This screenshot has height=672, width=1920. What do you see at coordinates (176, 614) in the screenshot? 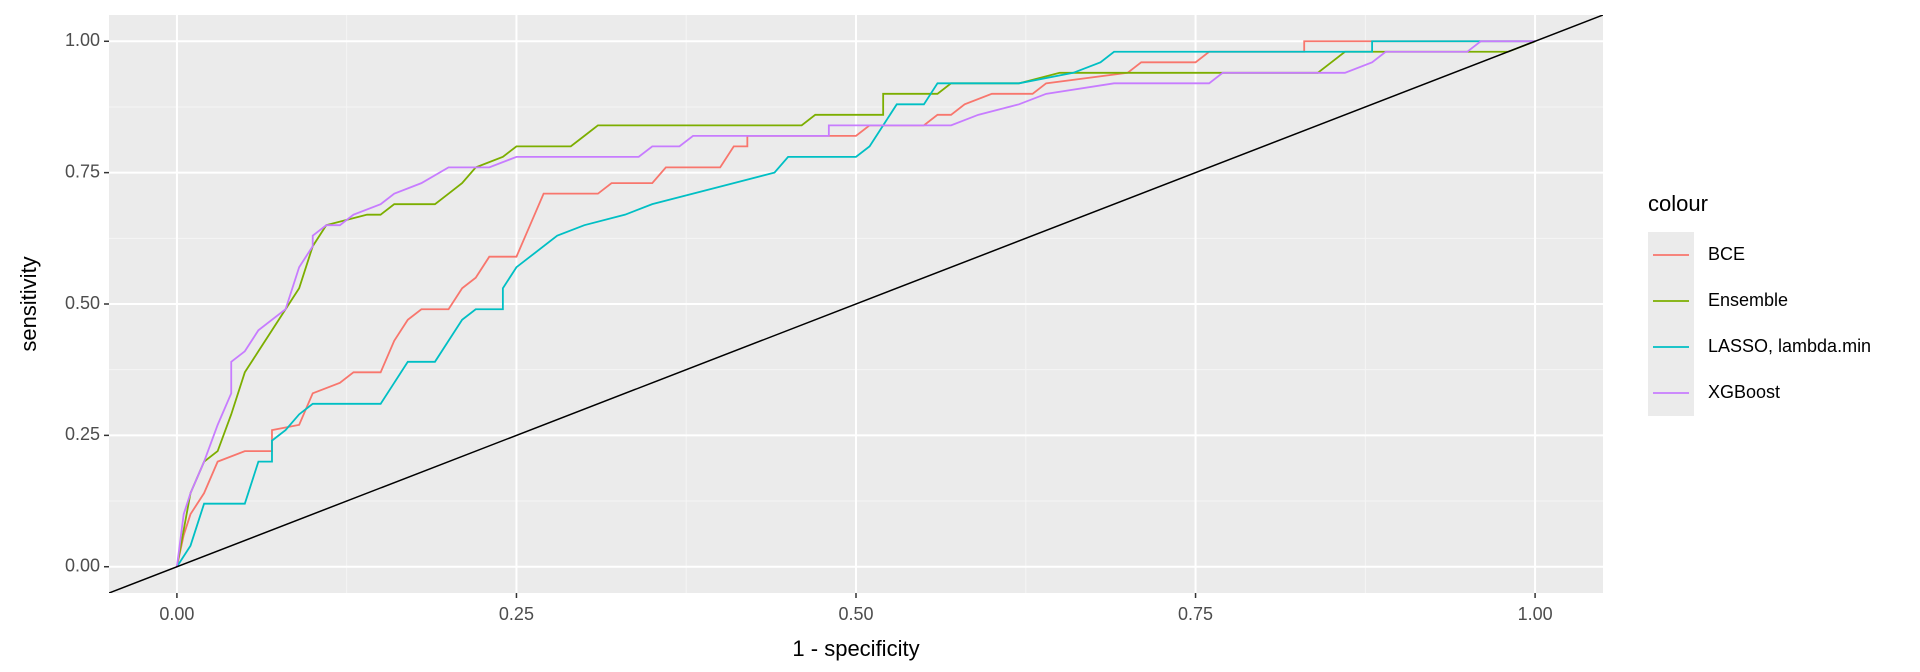
I see `x-tick-label: 0.00` at bounding box center [176, 614].